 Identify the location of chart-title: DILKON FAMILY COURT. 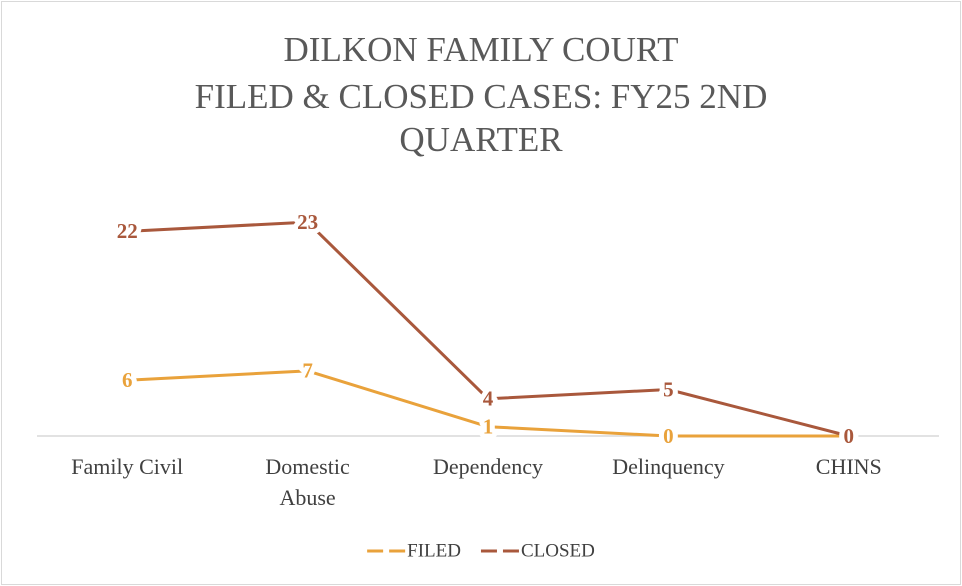
(481, 49).